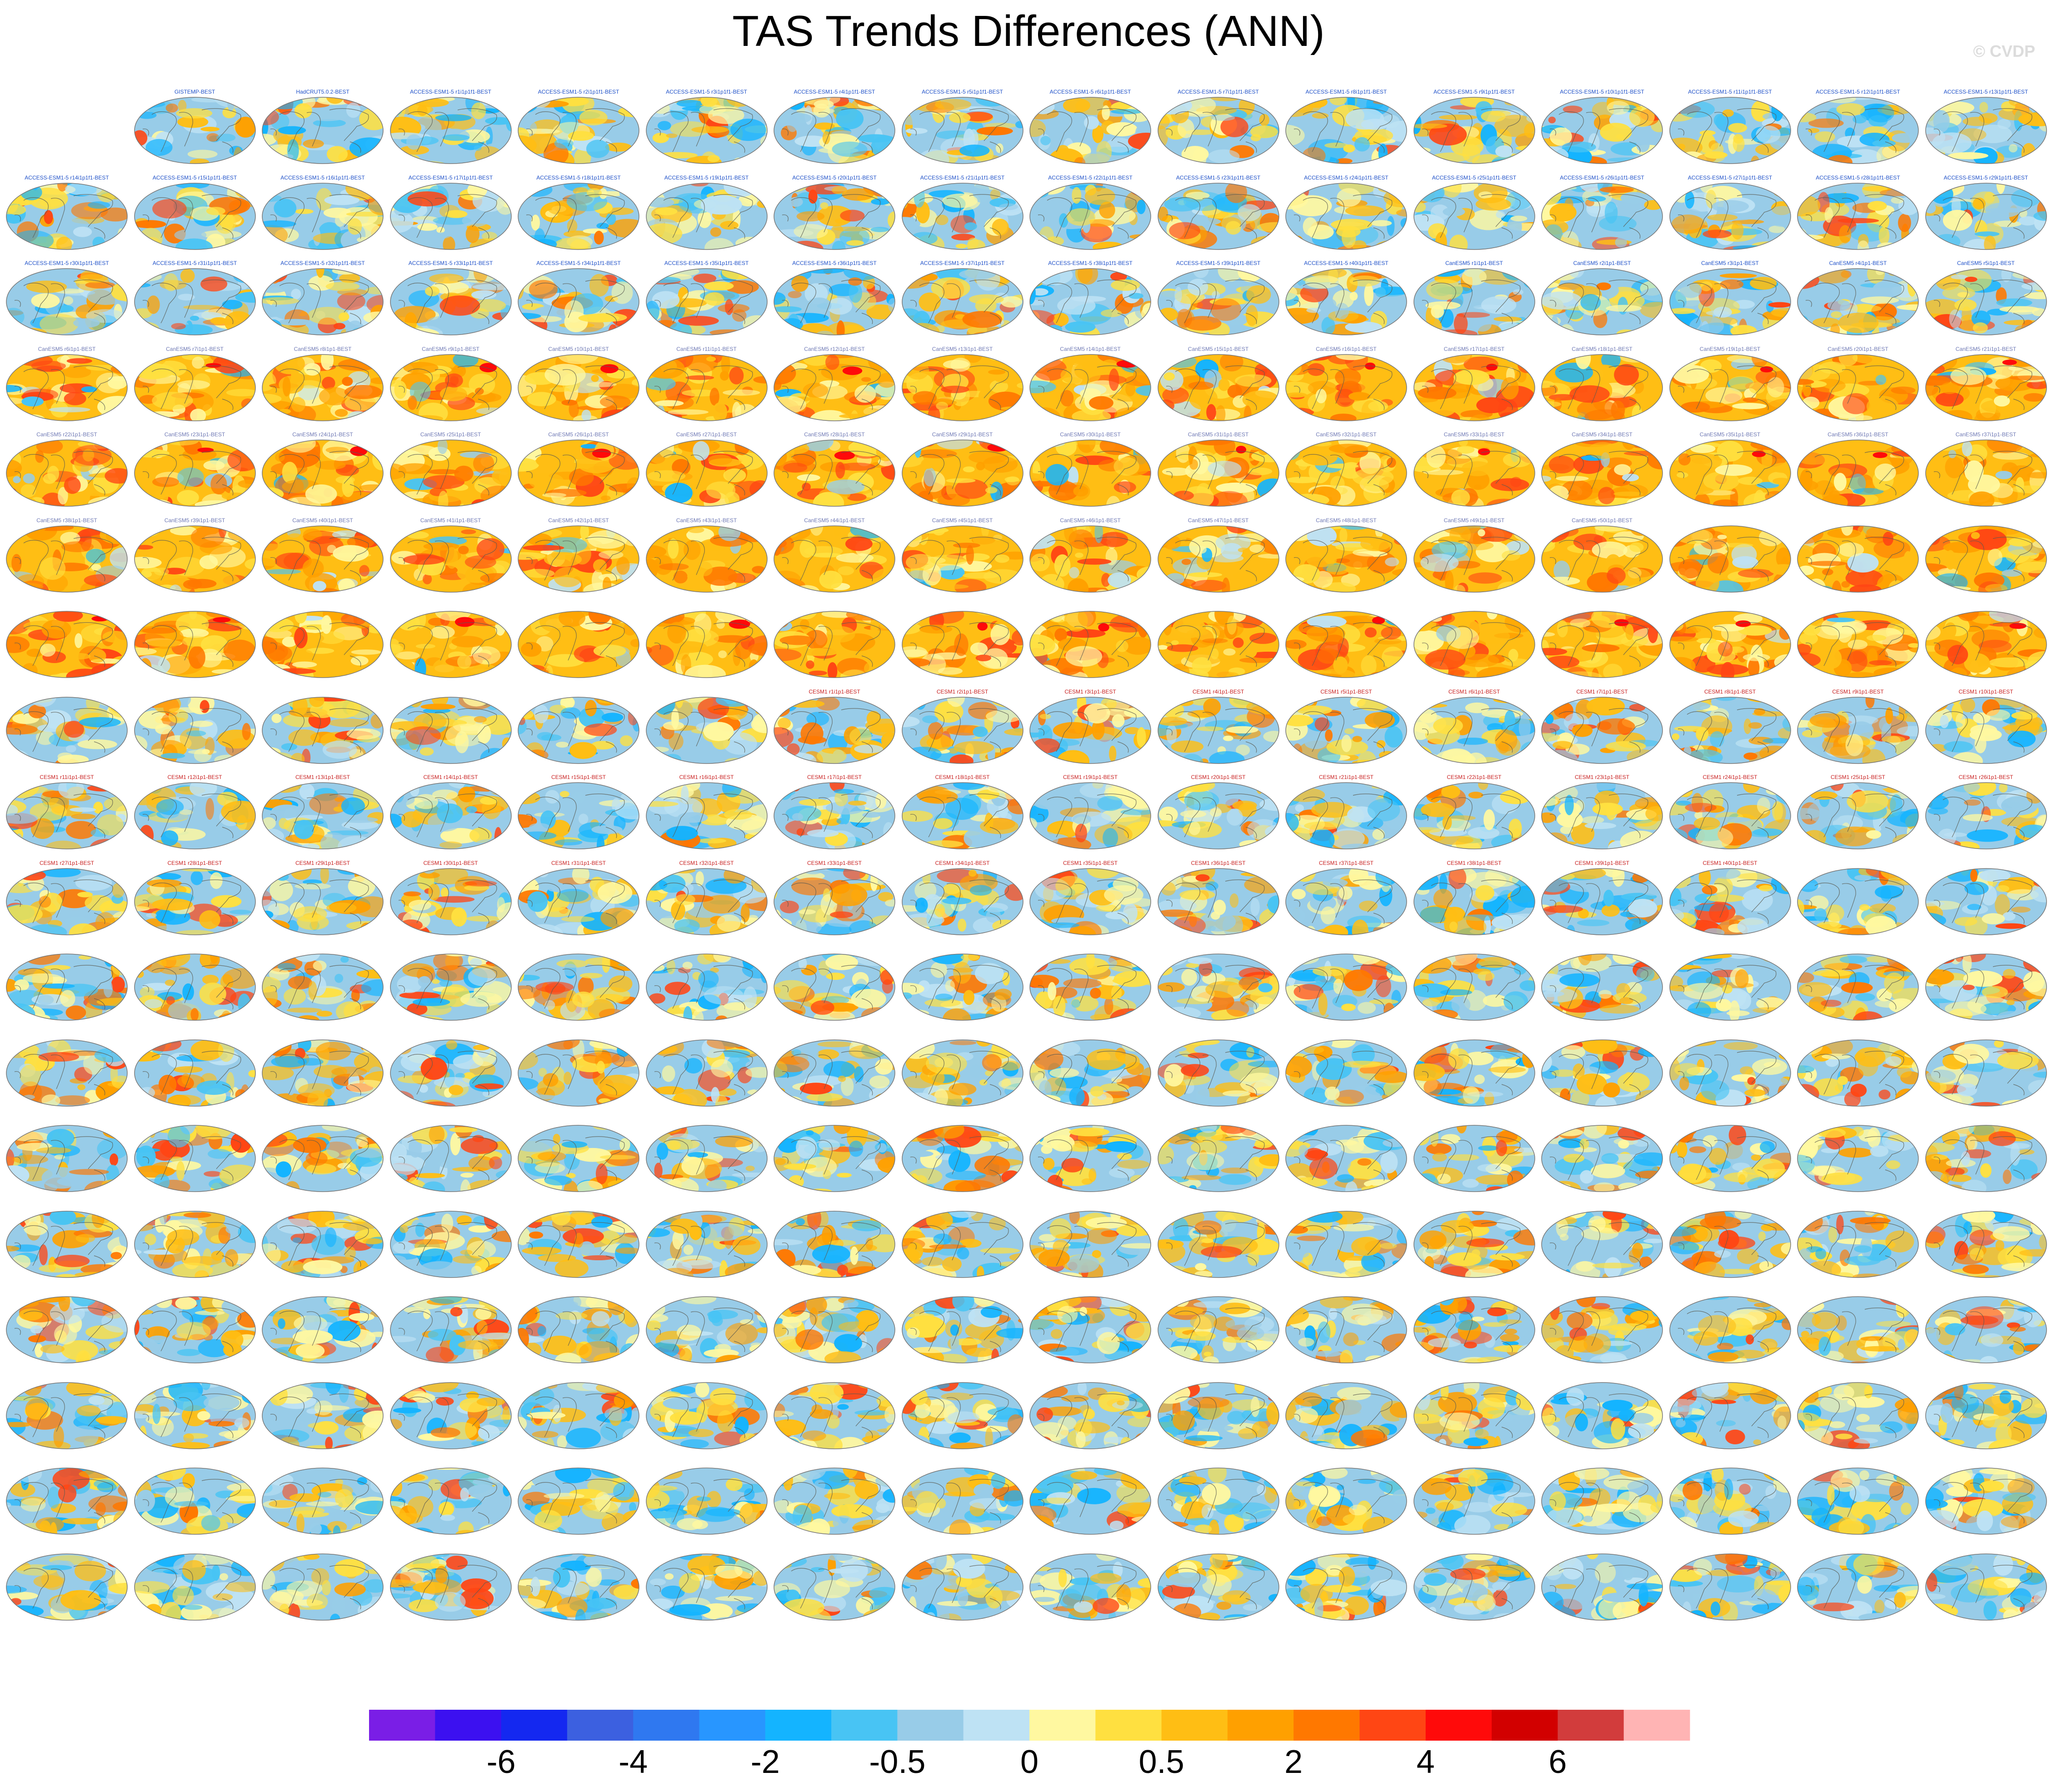 This screenshot has width=2057, height=1792. I want to click on panel-label: CESM1 r34i1p1-BEST, so click(963, 863).